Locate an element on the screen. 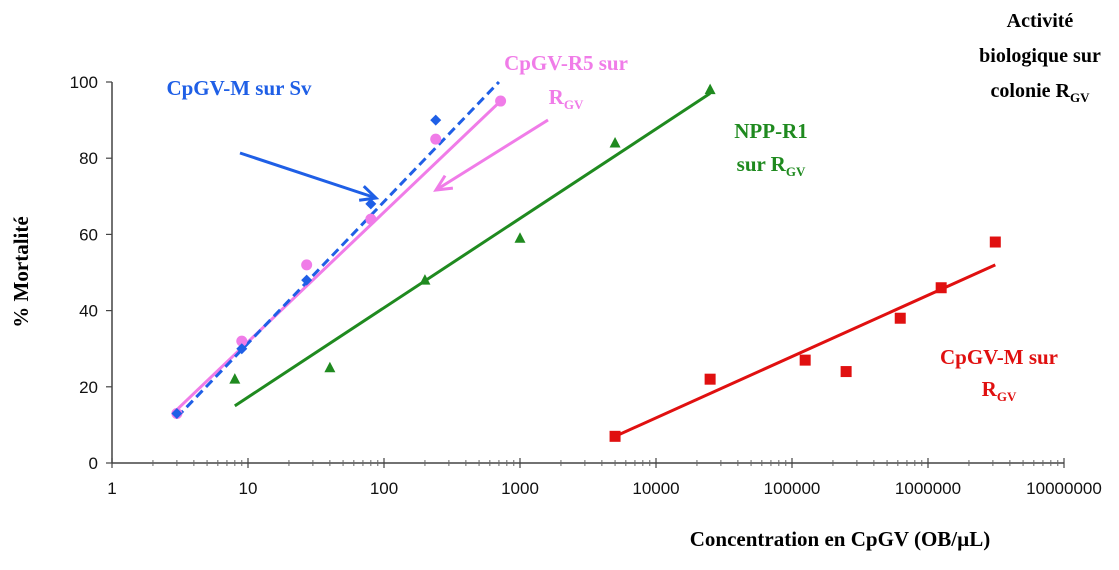  label-cpgv-m-sv: CpGV-M sur Sv is located at coordinates (239, 88).